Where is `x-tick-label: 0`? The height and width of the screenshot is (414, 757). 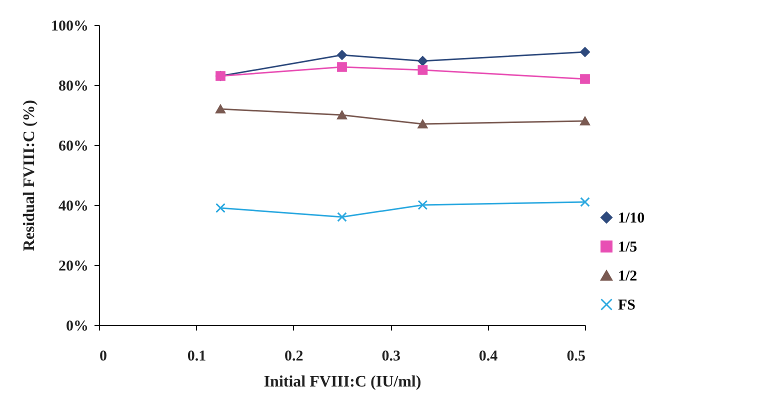
x-tick-label: 0 is located at coordinates (103, 356).